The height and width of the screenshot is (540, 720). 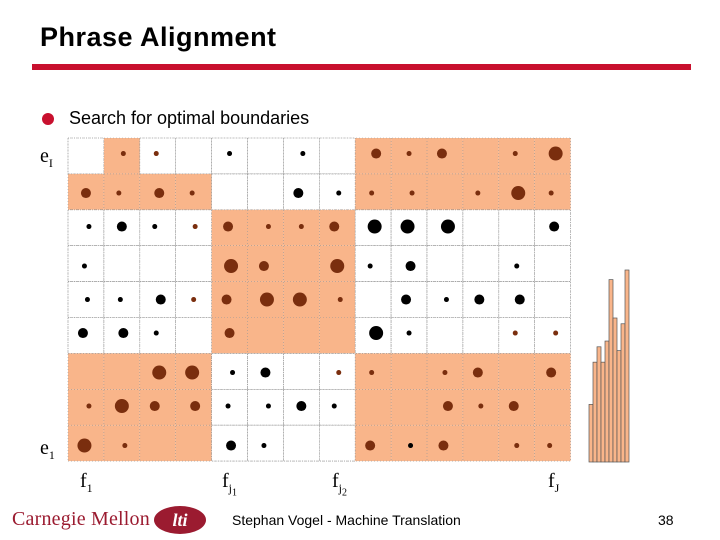 What do you see at coordinates (189, 118) in the screenshot?
I see `bullet-text: Search for optimal boundaries` at bounding box center [189, 118].